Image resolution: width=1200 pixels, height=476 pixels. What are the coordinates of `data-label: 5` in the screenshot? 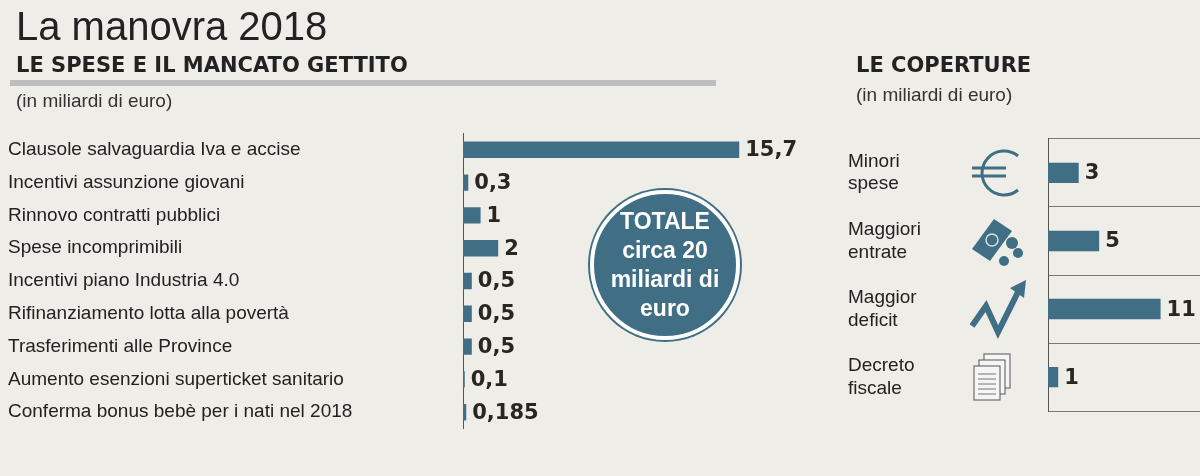 It's located at (1112, 240).